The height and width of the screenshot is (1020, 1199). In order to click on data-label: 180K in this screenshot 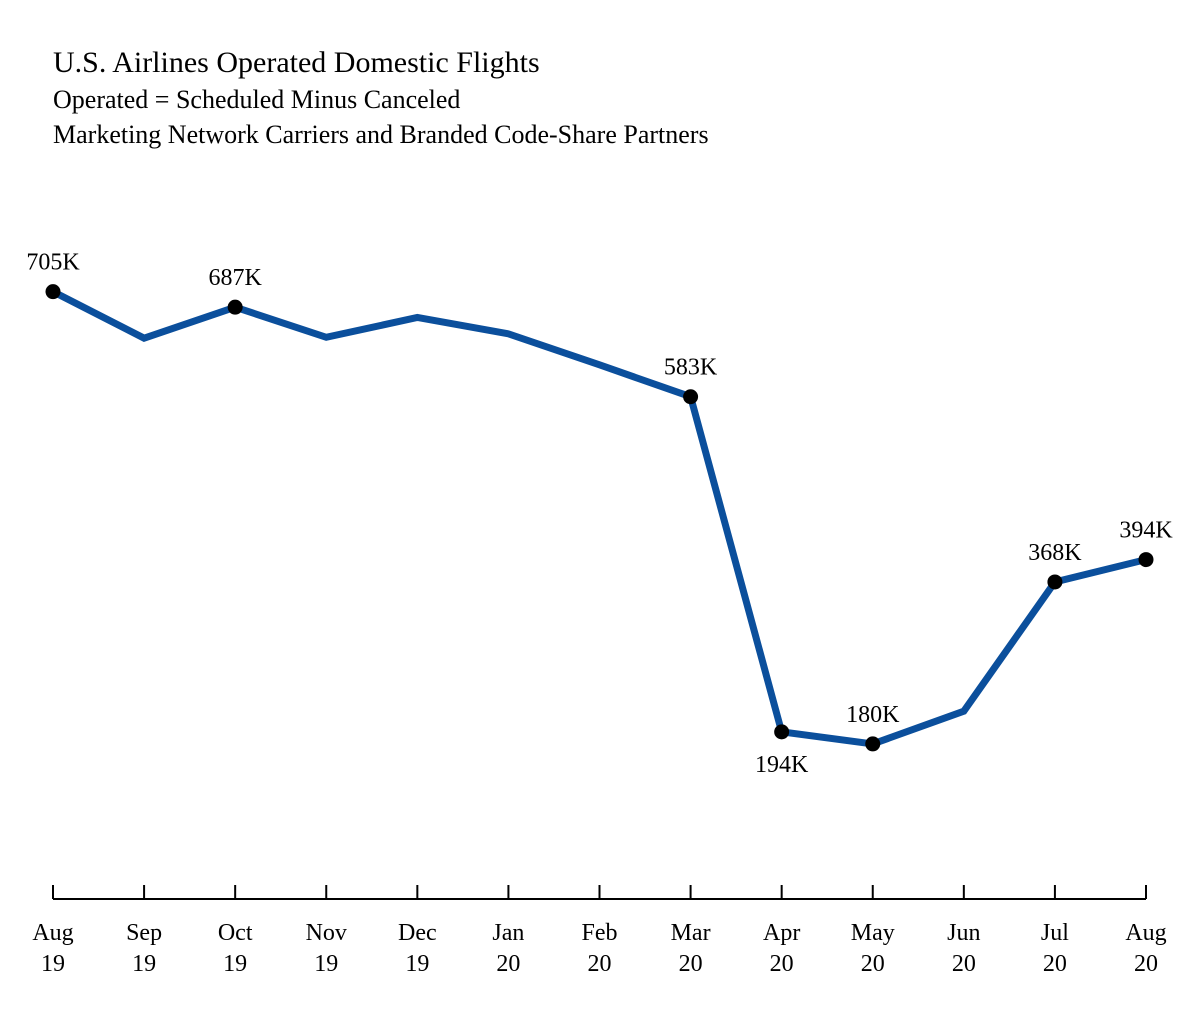, I will do `click(873, 715)`.